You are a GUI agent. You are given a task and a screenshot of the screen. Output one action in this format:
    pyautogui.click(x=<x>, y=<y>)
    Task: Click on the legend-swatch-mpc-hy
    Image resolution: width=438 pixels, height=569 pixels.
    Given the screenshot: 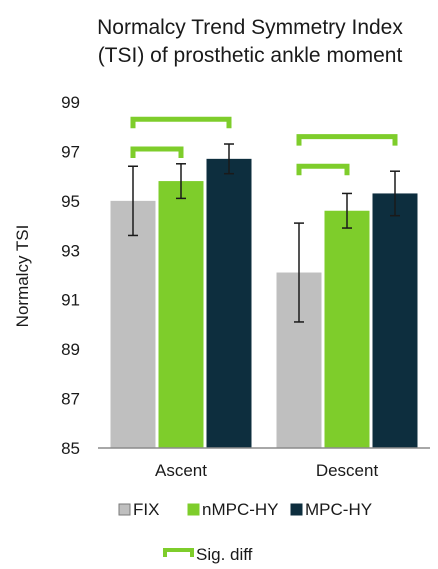 What is the action you would take?
    pyautogui.click(x=296, y=509)
    